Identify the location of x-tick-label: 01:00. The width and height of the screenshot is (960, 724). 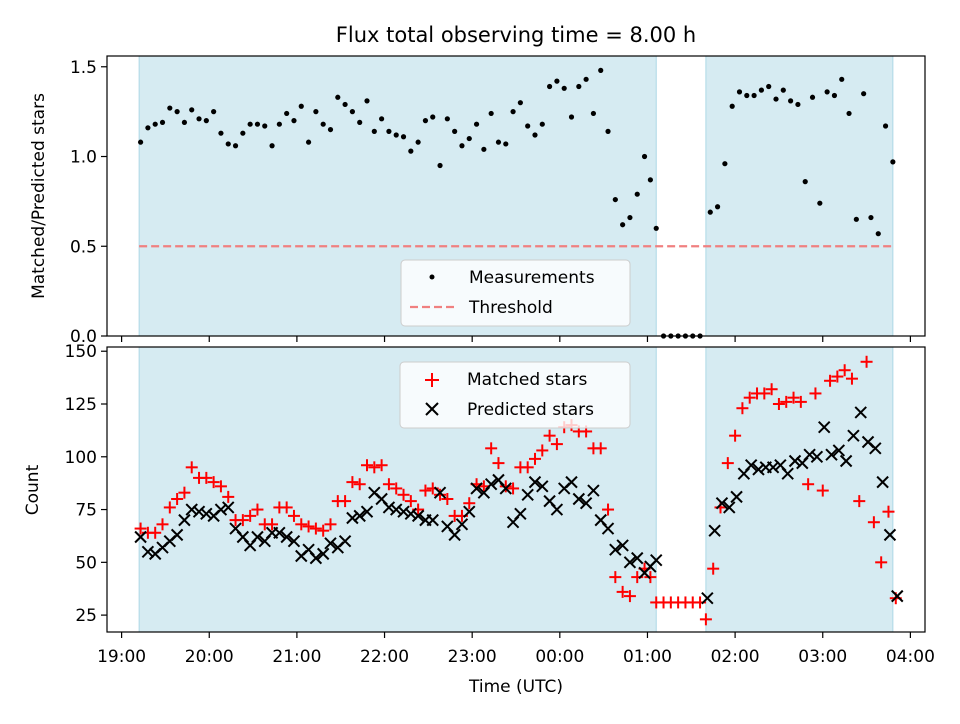
(647, 657).